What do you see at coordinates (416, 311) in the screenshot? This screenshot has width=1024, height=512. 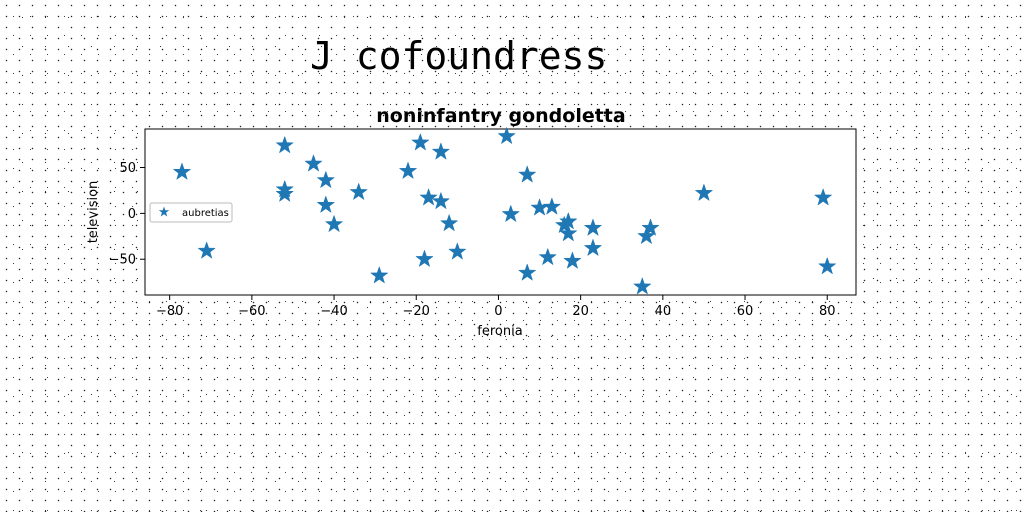 I see `x-tick-label: −20` at bounding box center [416, 311].